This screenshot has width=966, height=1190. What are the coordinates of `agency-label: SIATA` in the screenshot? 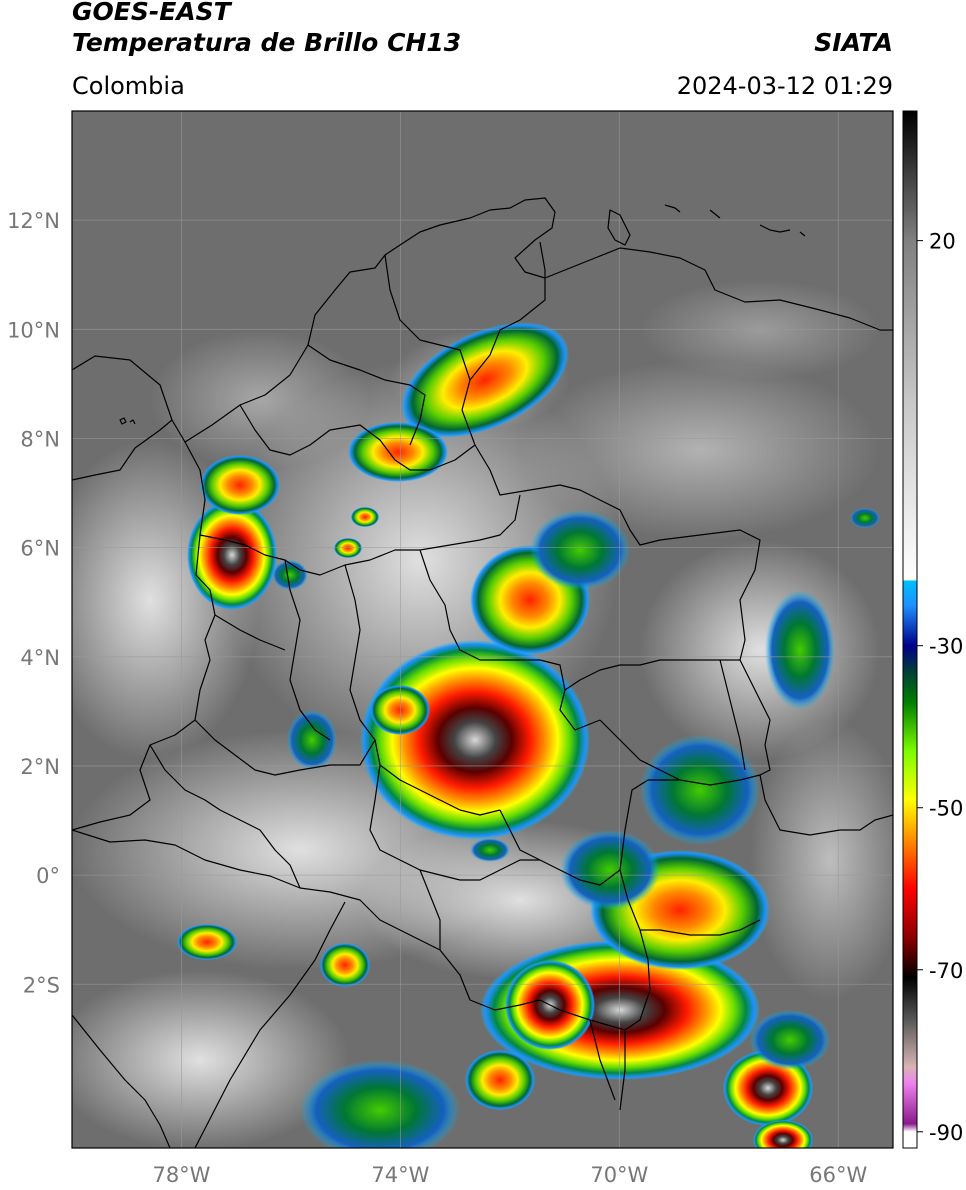 It's located at (853, 42).